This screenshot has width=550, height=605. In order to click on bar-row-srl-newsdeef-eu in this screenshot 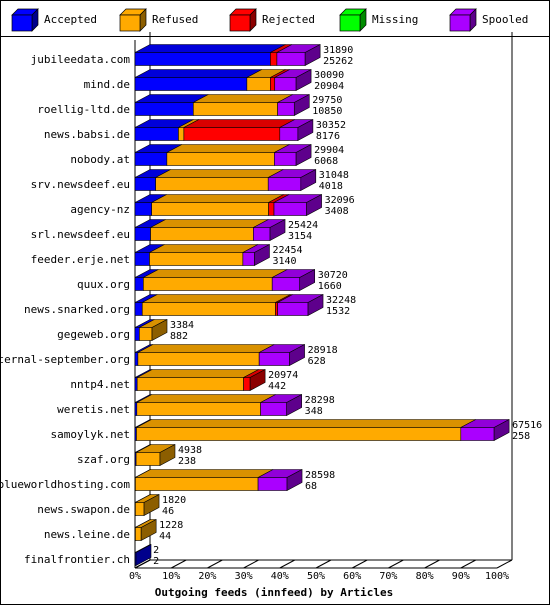, I will do `click(210, 230)`.